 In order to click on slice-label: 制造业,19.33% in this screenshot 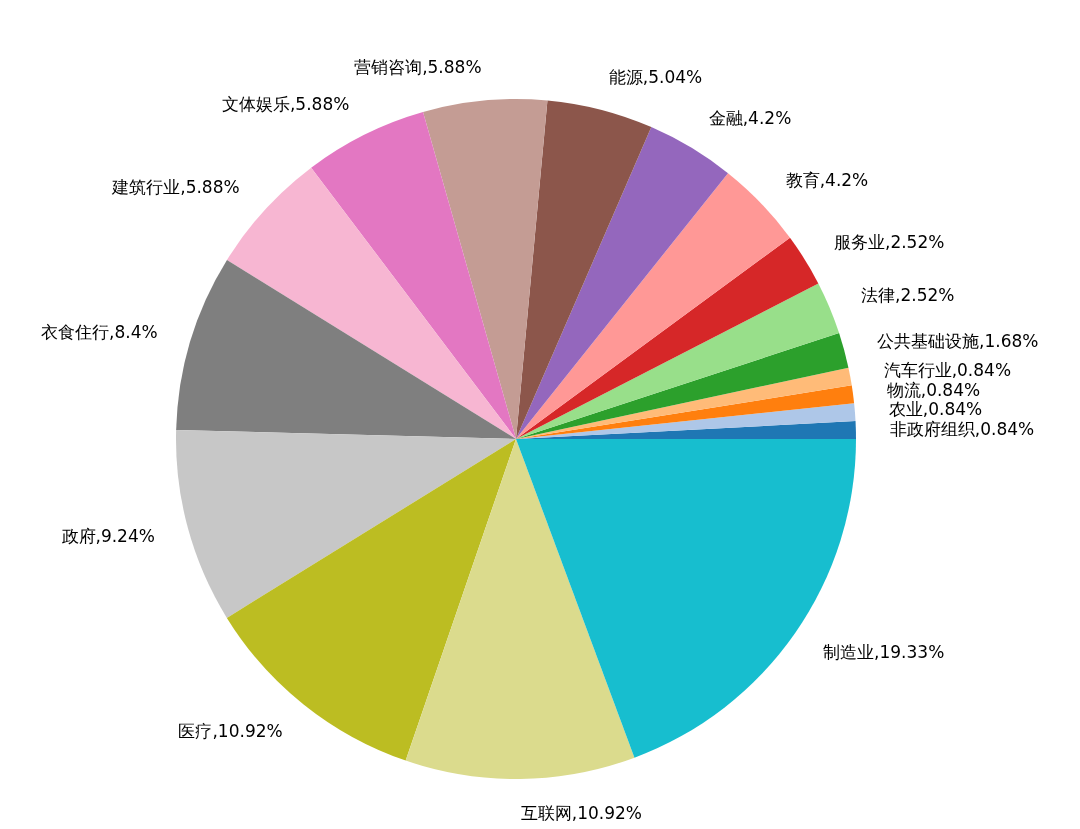, I will do `click(884, 652)`.